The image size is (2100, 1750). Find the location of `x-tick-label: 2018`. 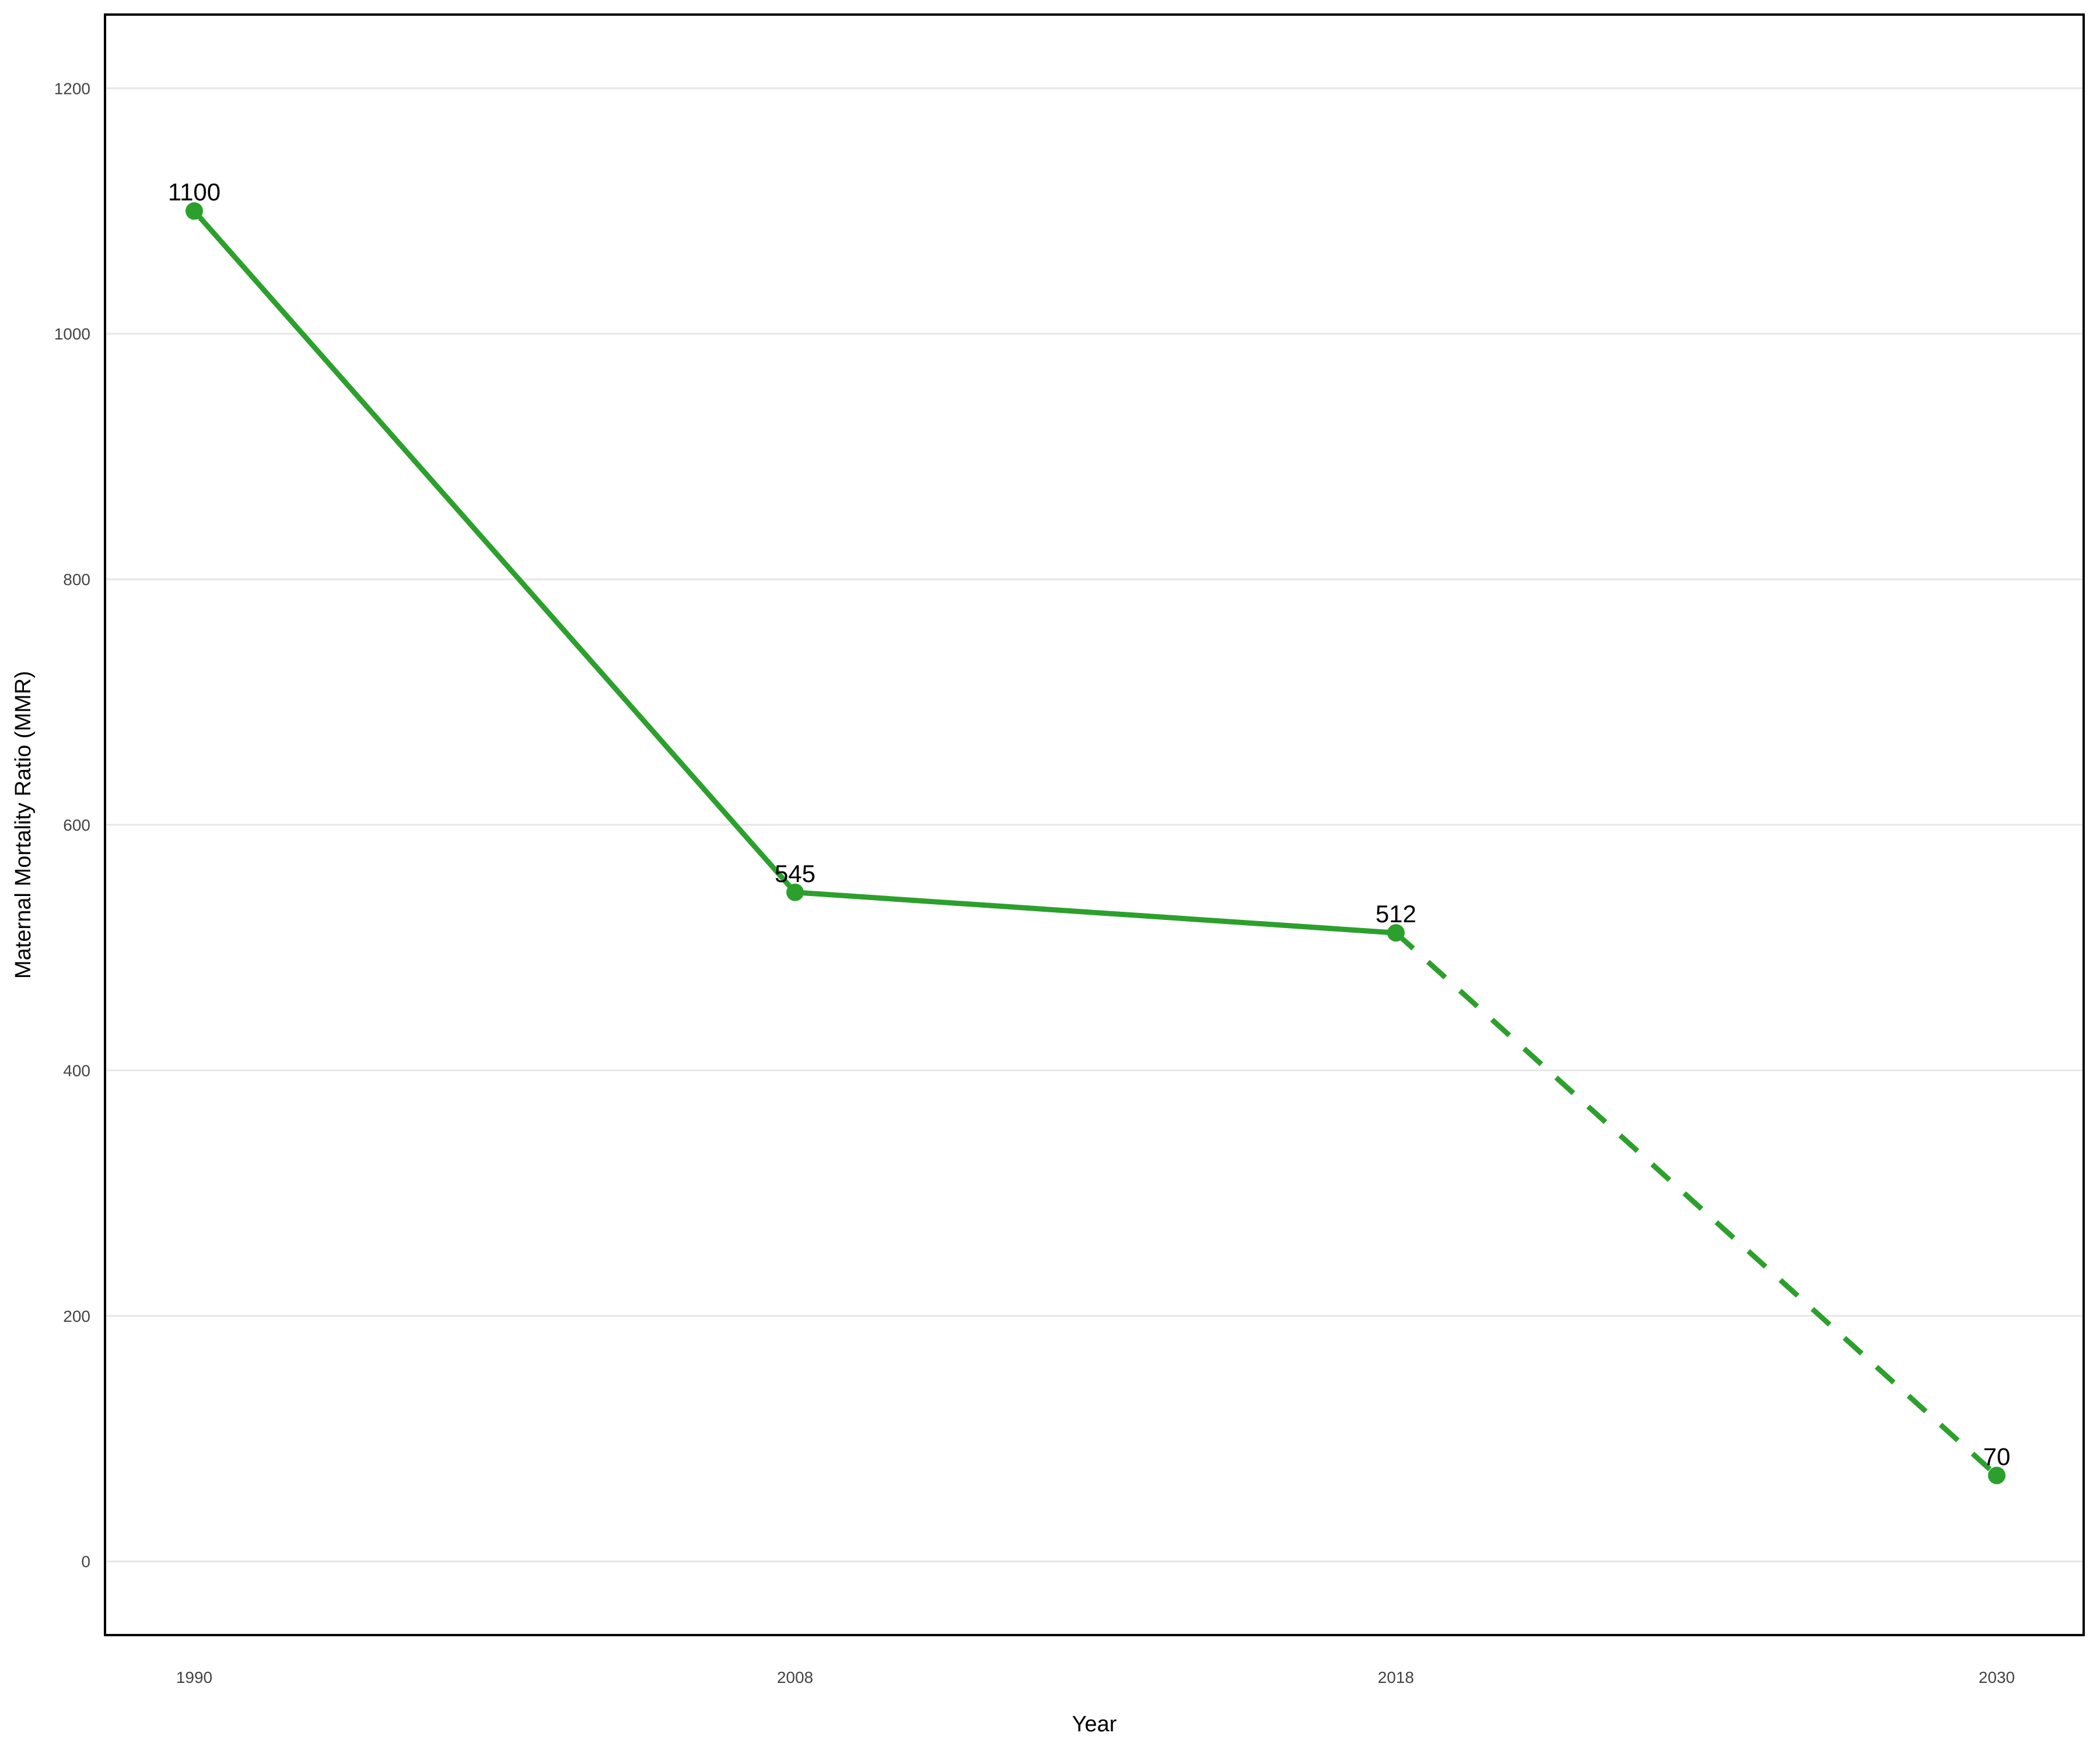

x-tick-label: 2018 is located at coordinates (1396, 1677).